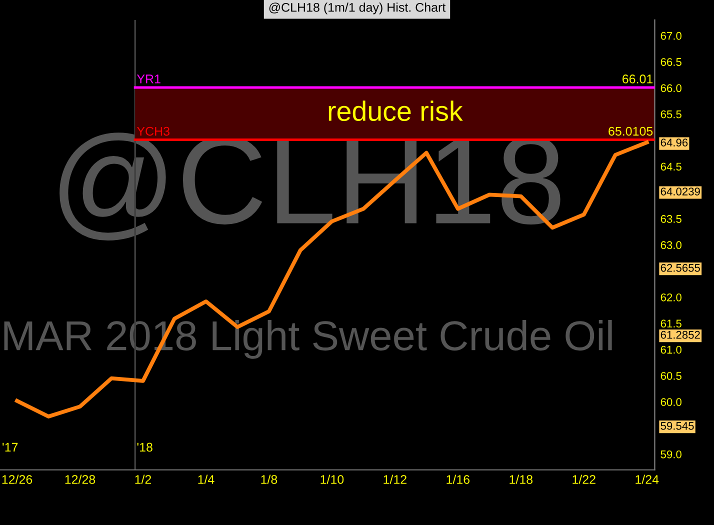 The width and height of the screenshot is (714, 525). I want to click on x-tick-label: 1/4, so click(206, 479).